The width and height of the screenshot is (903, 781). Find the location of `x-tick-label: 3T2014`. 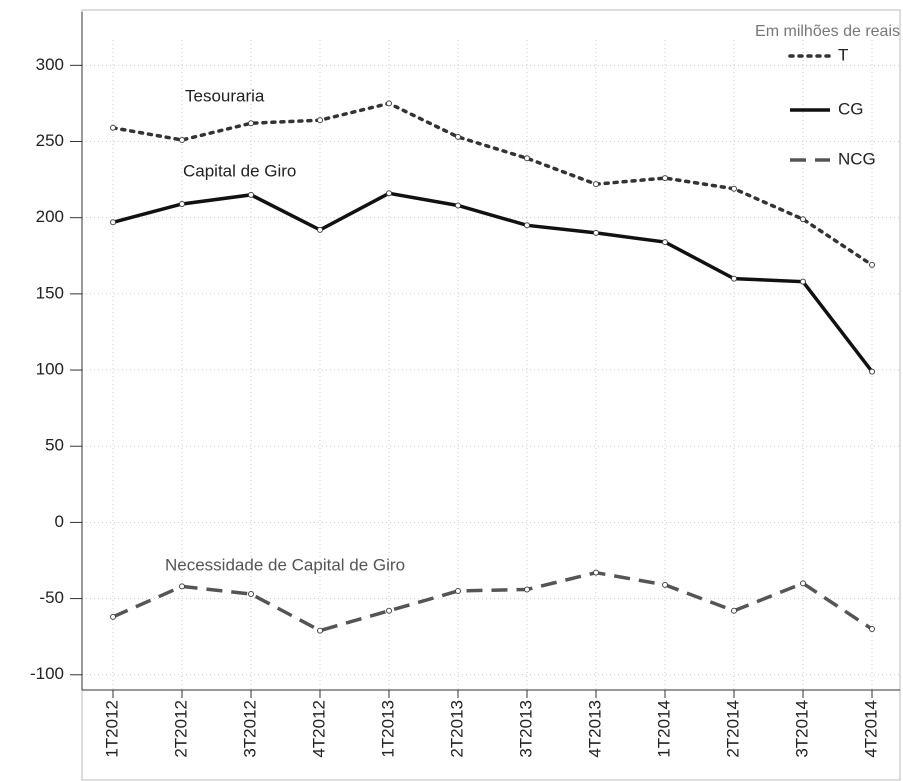

x-tick-label: 3T2014 is located at coordinates (801, 729).